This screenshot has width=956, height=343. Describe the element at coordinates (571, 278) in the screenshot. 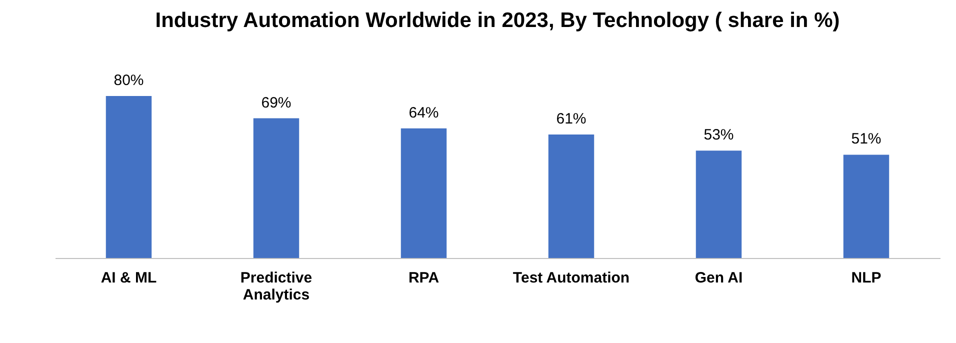

I see `x-tick-label: Test Automation` at that location.